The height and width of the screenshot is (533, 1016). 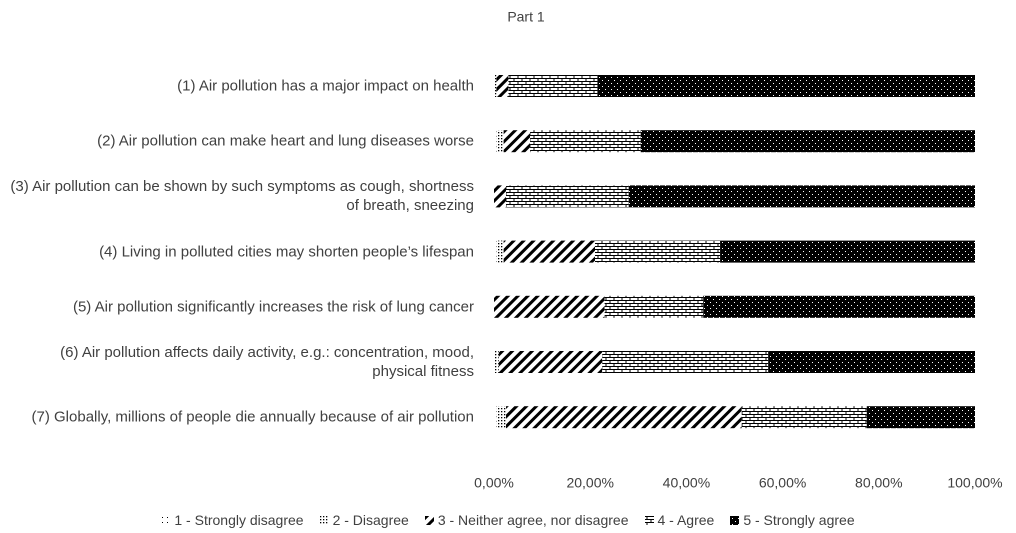 I want to click on legend-item: 2 - Disagree, so click(x=364, y=520).